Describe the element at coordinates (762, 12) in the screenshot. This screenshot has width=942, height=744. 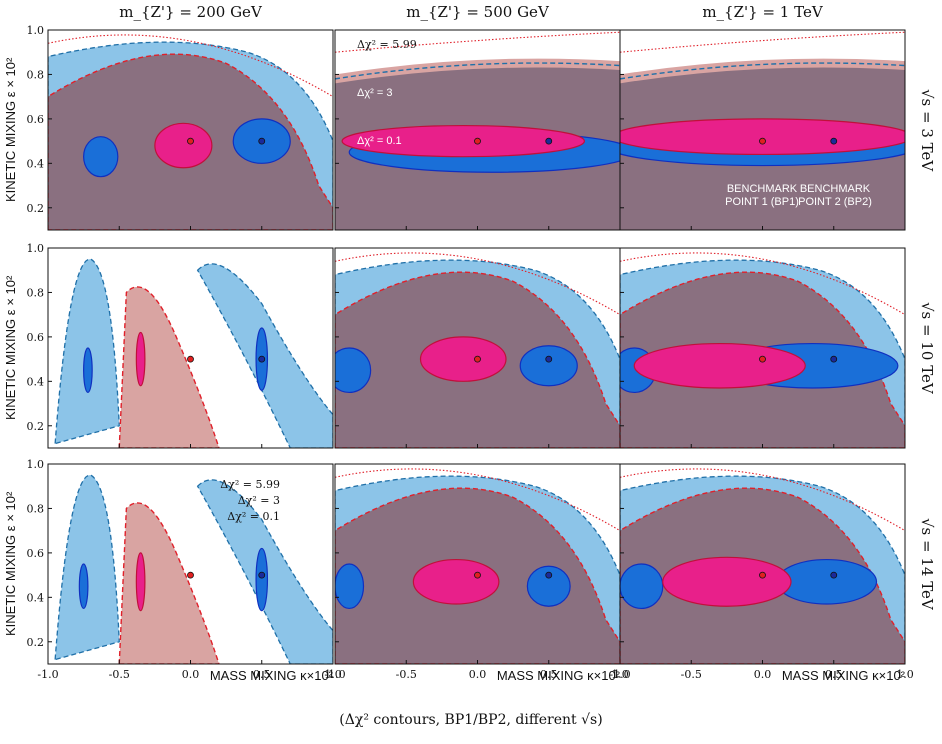
I see `column-title-1tev: m_{Z'} = 1 TeV` at that location.